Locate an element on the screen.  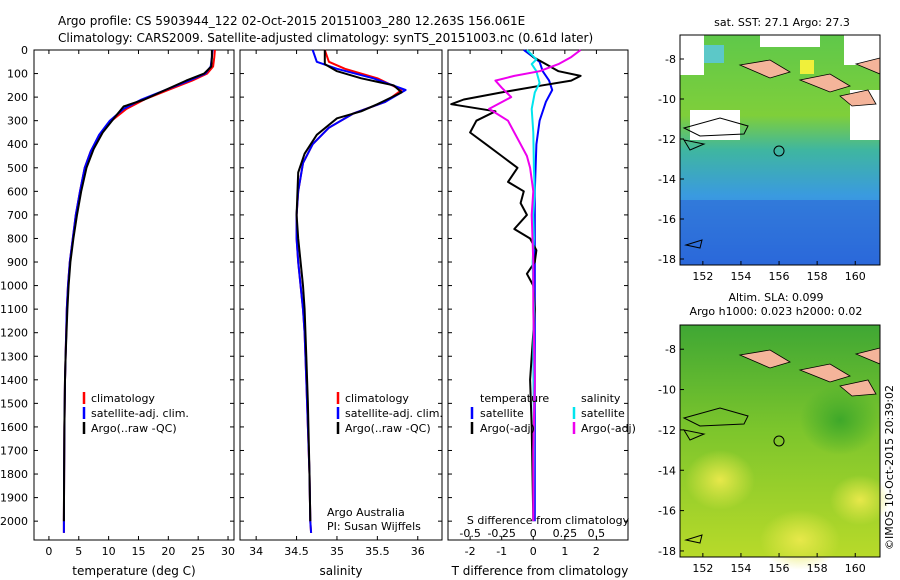
x-tick-label: 10 is located at coordinates (109, 551).